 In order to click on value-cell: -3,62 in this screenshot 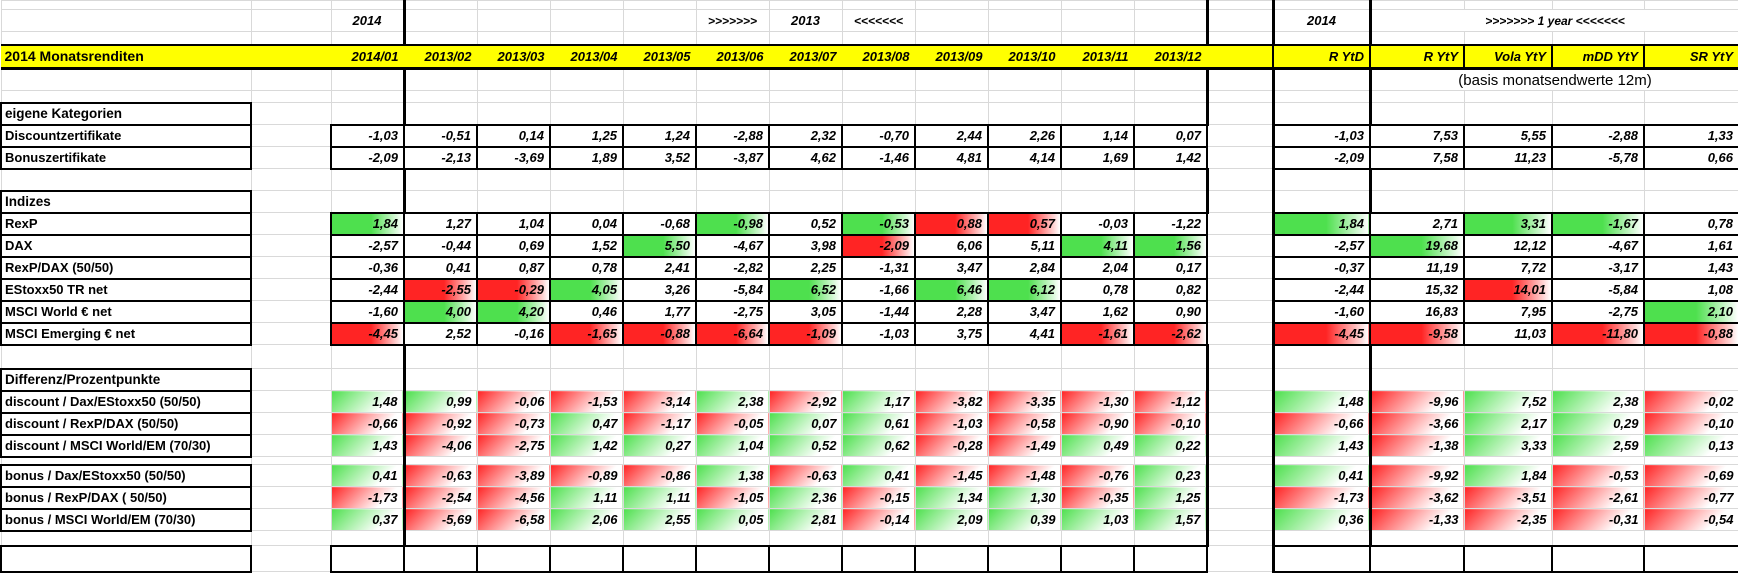, I will do `click(1417, 497)`.